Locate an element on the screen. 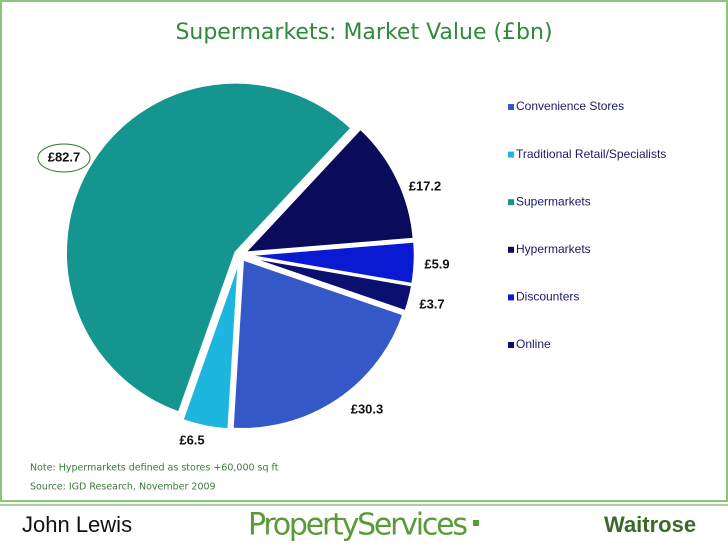 The image size is (728, 546). legend-label: Online is located at coordinates (533, 344).